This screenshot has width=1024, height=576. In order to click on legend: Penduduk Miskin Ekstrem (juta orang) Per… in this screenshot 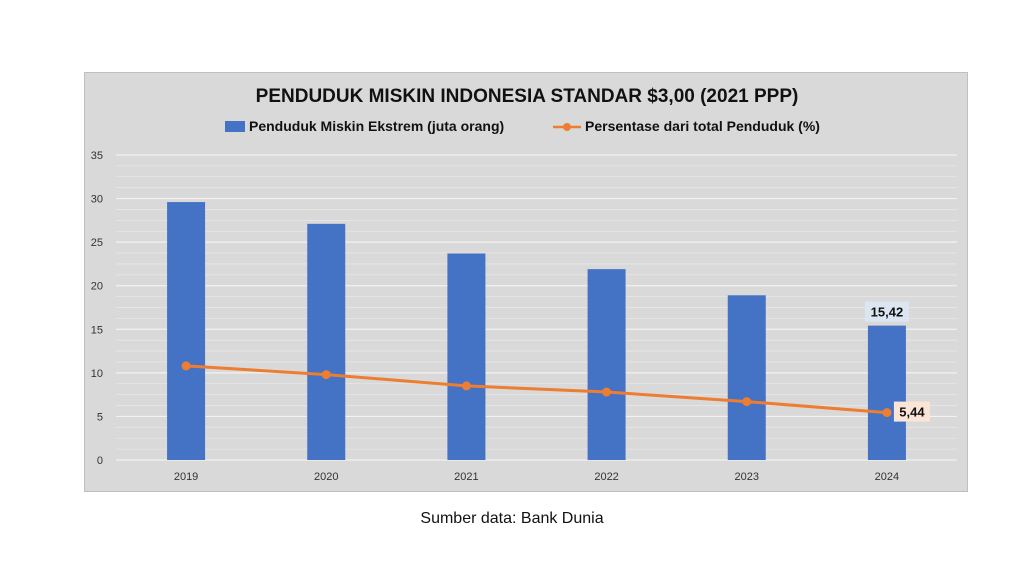, I will do `click(522, 126)`.